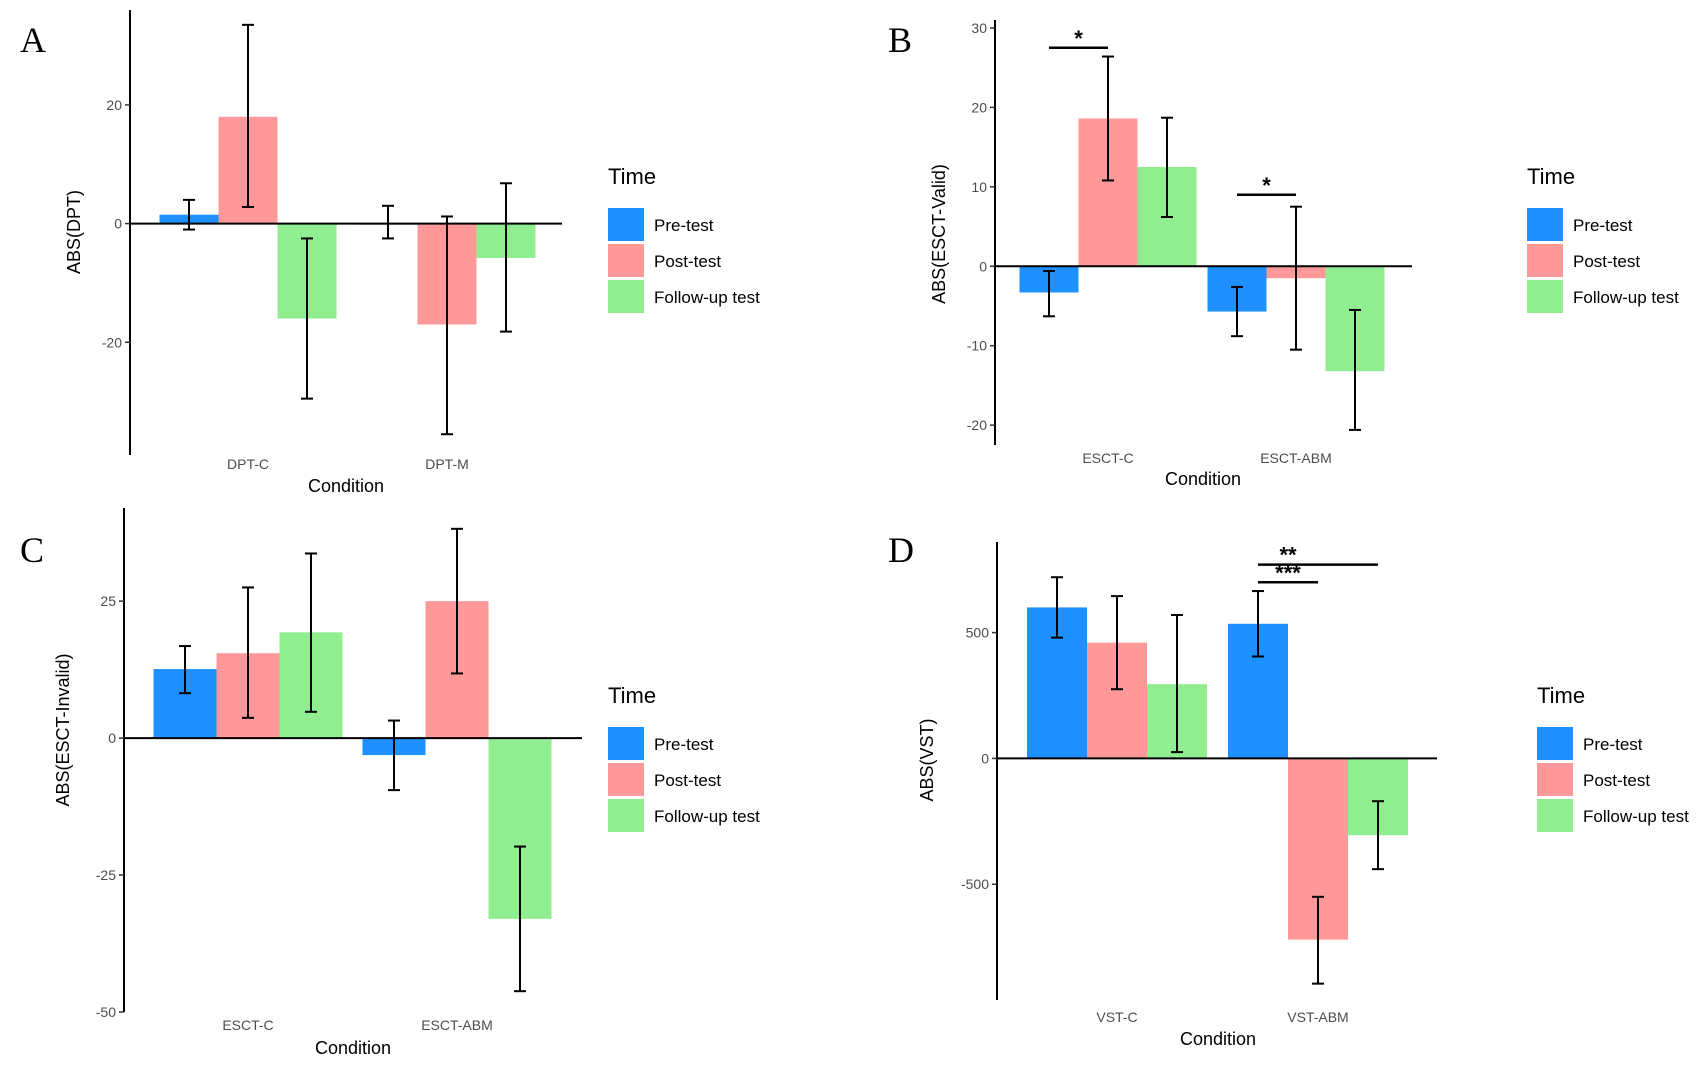 The height and width of the screenshot is (1068, 1708). What do you see at coordinates (74, 232) in the screenshot?
I see `y-axis-title: ABS(DPT)` at bounding box center [74, 232].